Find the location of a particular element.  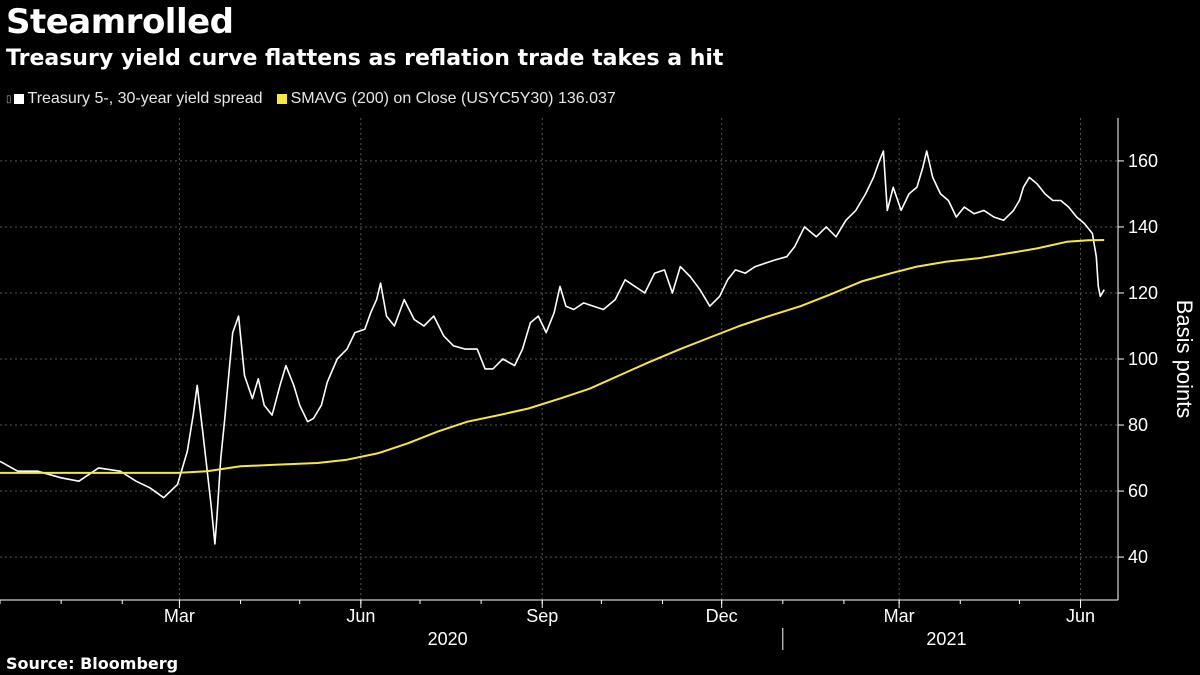

x-year-label: 2021 is located at coordinates (946, 639).